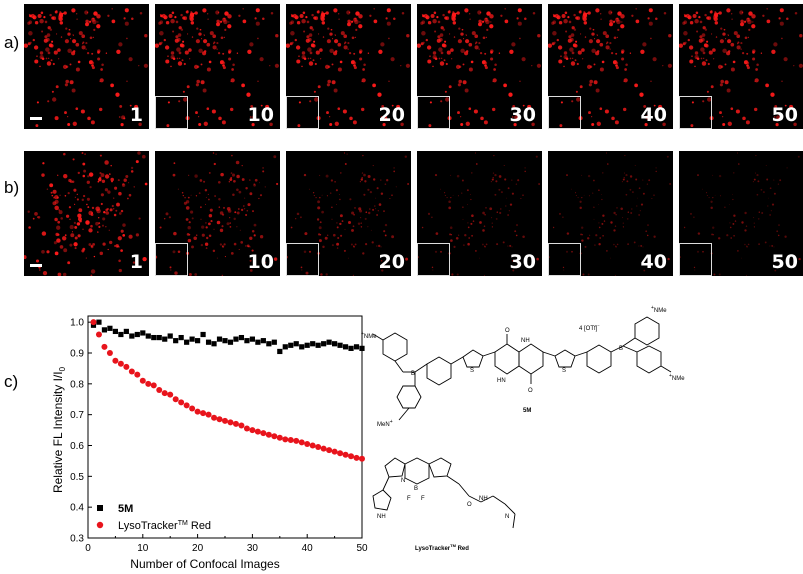  I want to click on benzene-ring-upper-right, so click(647, 331).